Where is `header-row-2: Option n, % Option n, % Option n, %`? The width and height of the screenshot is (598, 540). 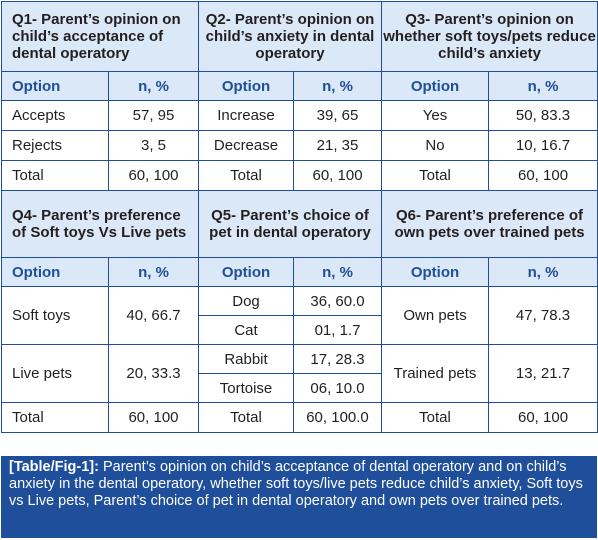 header-row-2: Option n, % Option n, % Option n, % is located at coordinates (299, 272).